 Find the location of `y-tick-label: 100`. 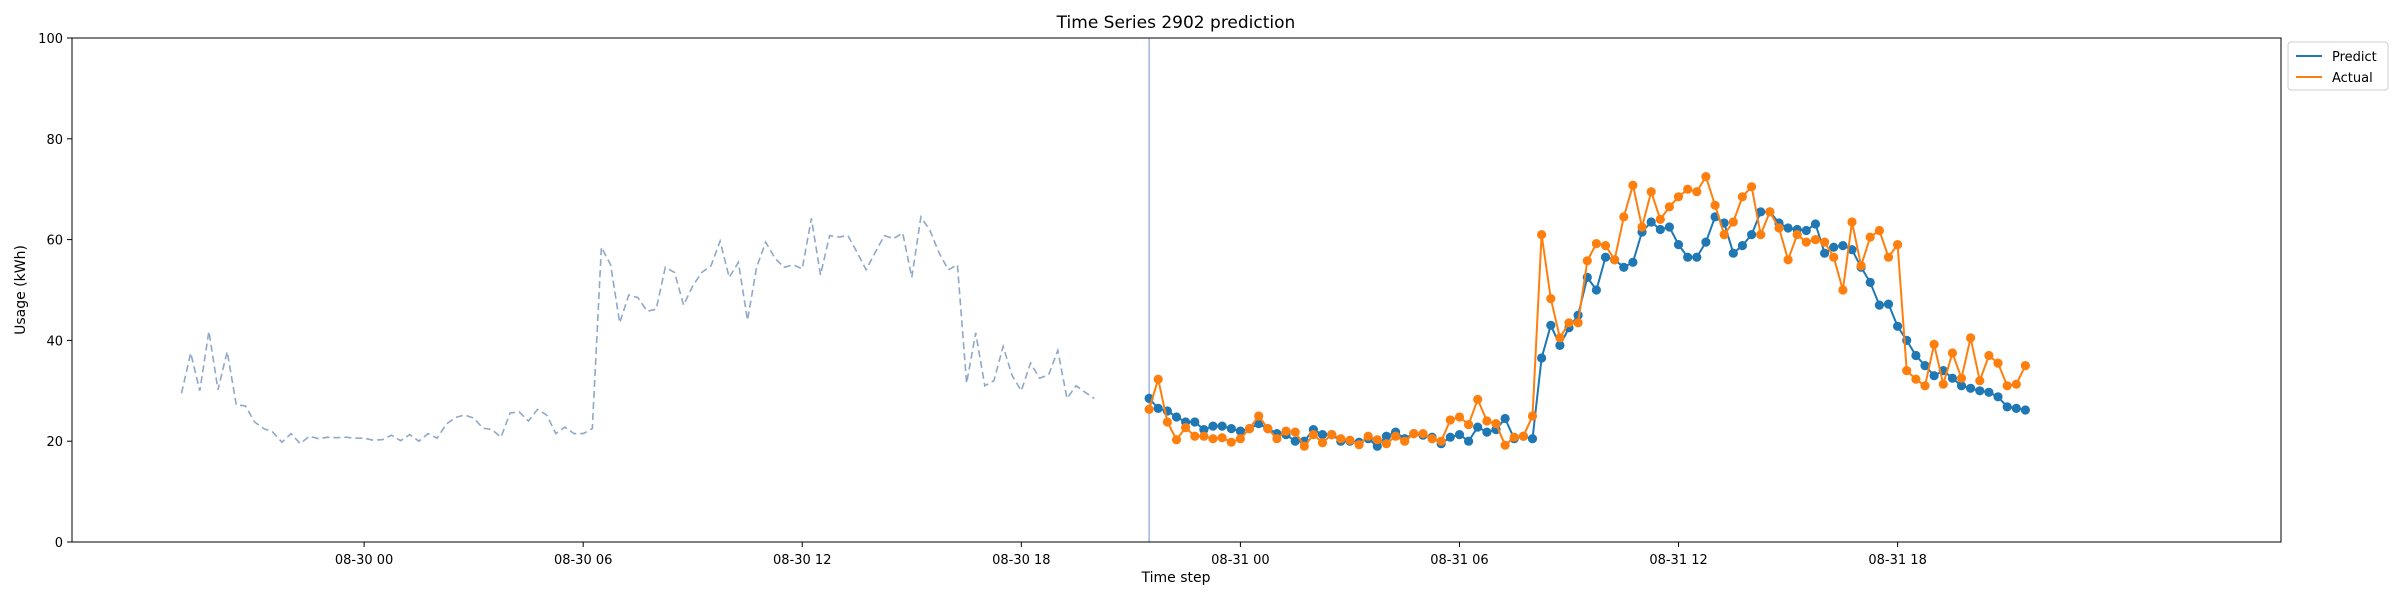

y-tick-label: 100 is located at coordinates (50, 39).